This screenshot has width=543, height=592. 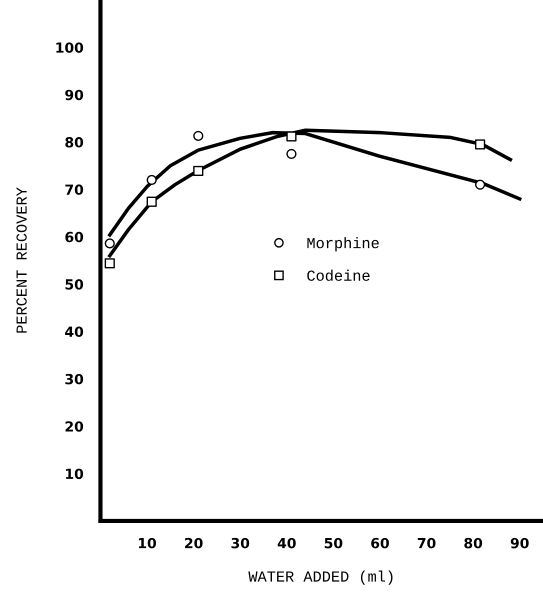 What do you see at coordinates (21, 260) in the screenshot?
I see `y-axis-title: PERCENT RECOVERY` at bounding box center [21, 260].